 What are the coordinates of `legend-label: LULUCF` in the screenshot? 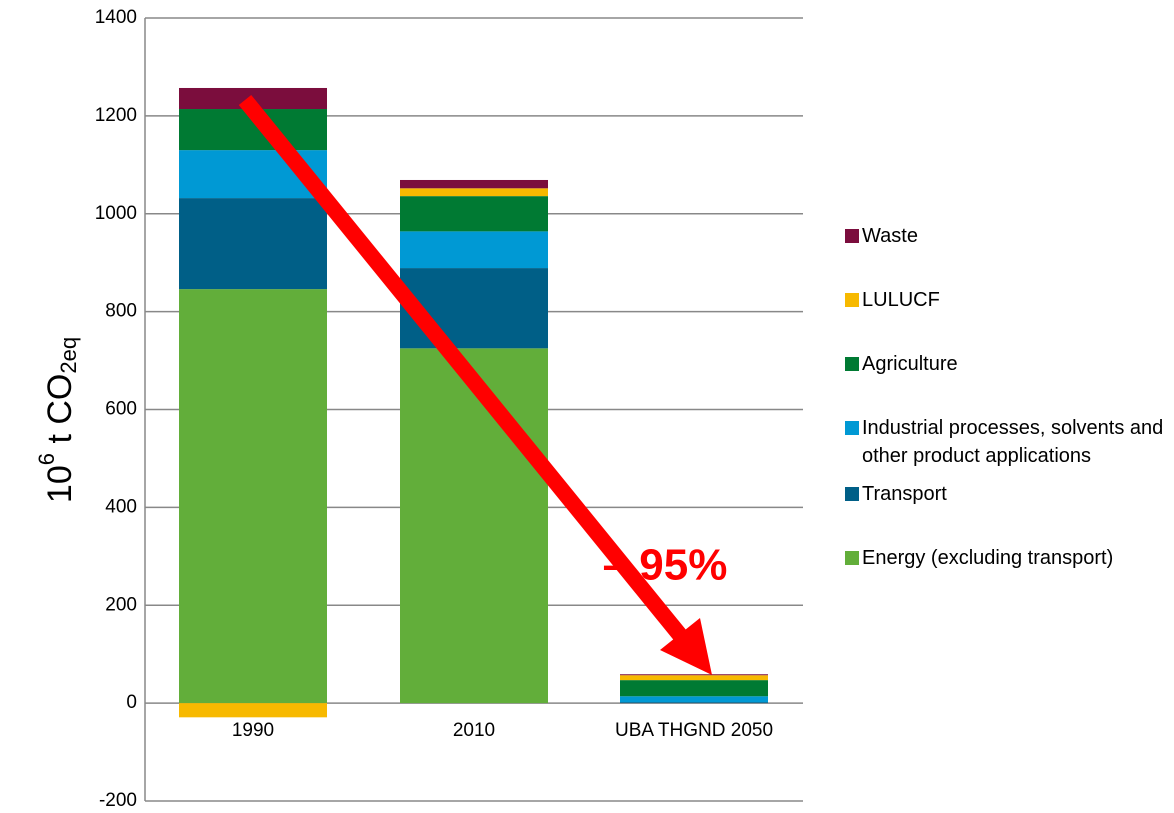 It's located at (901, 300).